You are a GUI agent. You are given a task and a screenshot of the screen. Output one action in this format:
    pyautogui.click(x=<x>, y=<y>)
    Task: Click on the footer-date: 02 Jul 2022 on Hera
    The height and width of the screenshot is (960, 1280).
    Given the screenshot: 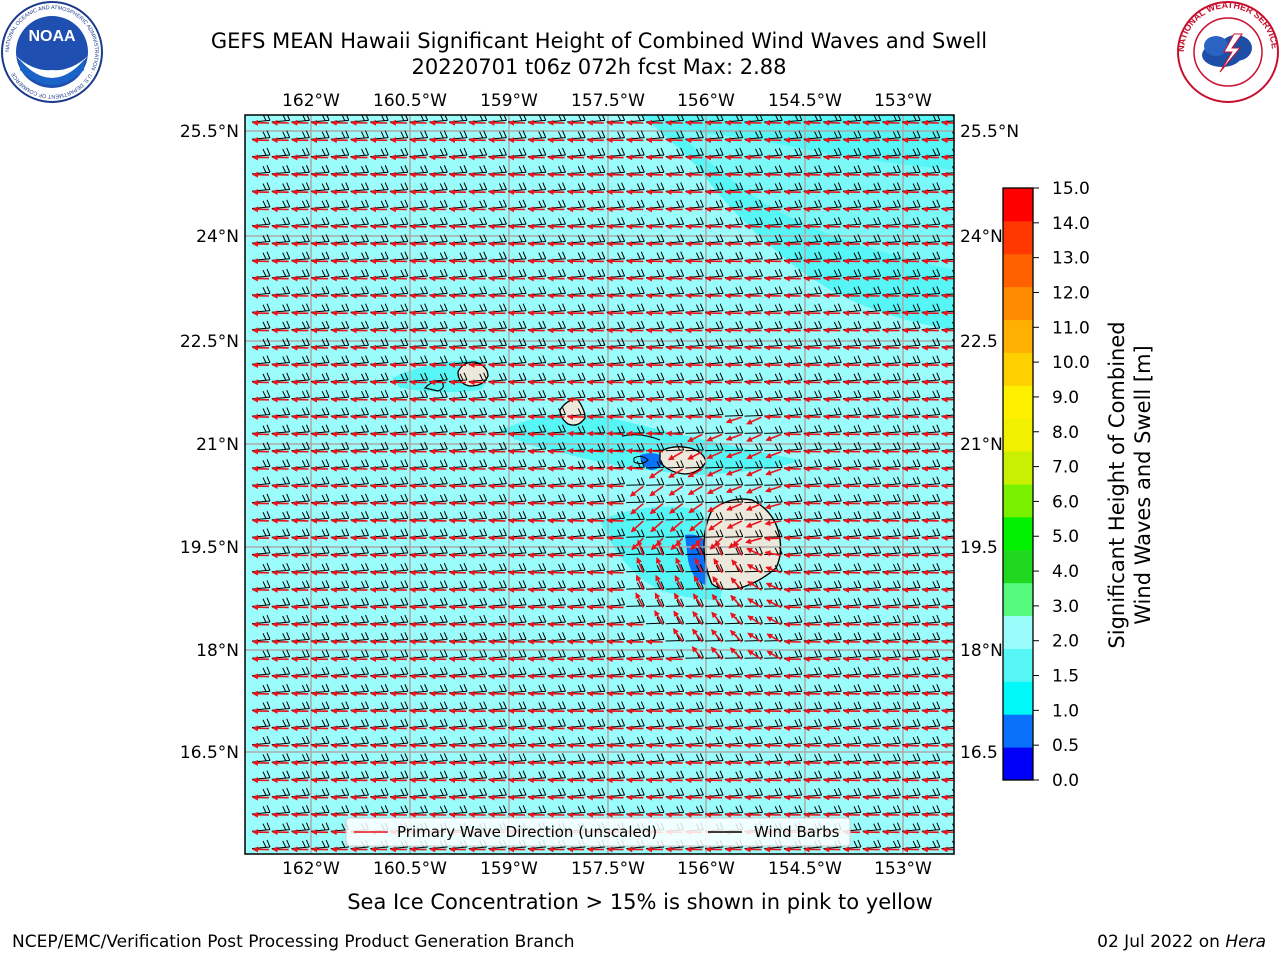 What is the action you would take?
    pyautogui.click(x=1181, y=942)
    